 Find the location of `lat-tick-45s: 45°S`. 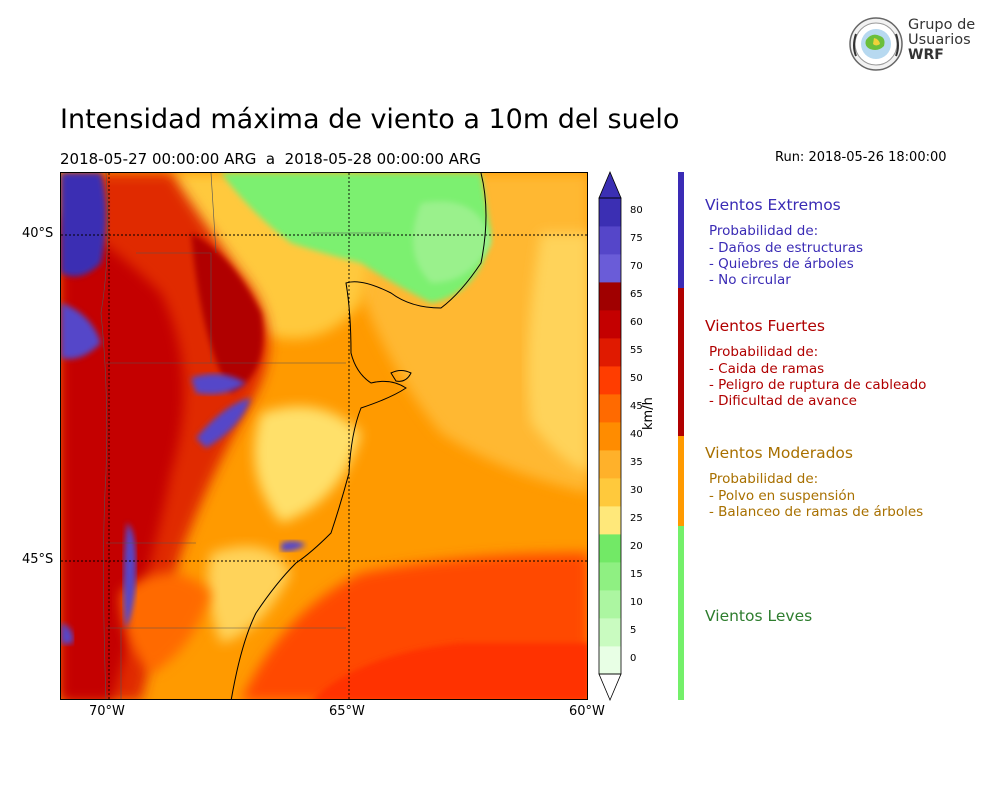

lat-tick-45s: 45°S is located at coordinates (38, 559).